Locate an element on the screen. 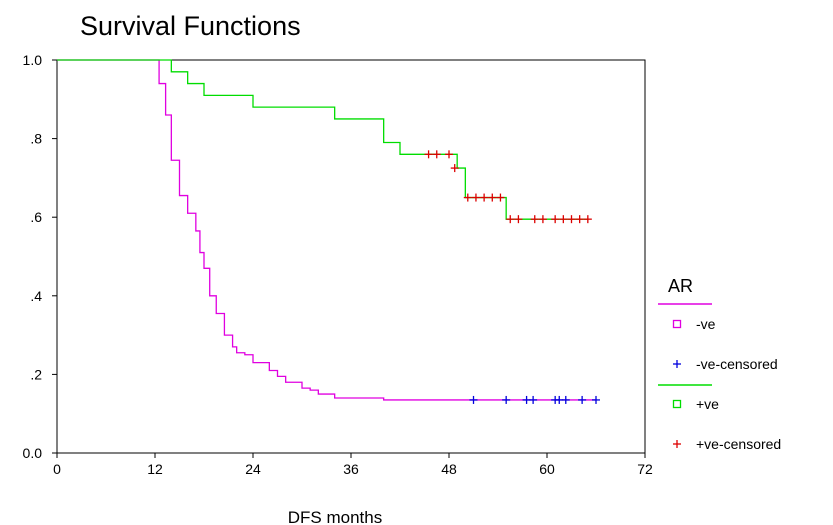 This screenshot has height=525, width=833. legend-label: +ve-censored is located at coordinates (738, 444).